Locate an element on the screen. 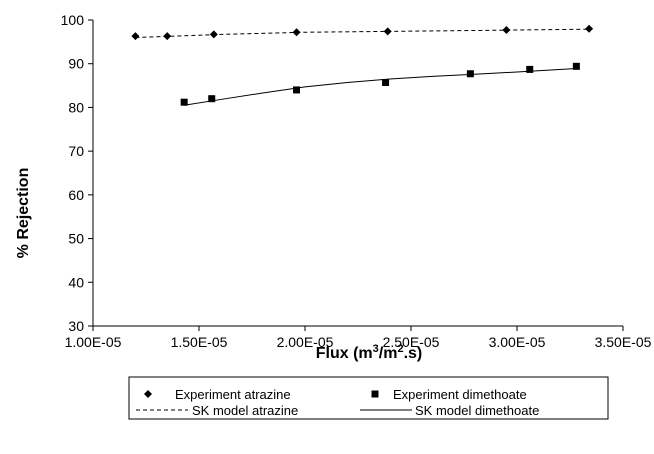 This screenshot has height=454, width=654. y-axis-title: % Rejection is located at coordinates (23, 213).